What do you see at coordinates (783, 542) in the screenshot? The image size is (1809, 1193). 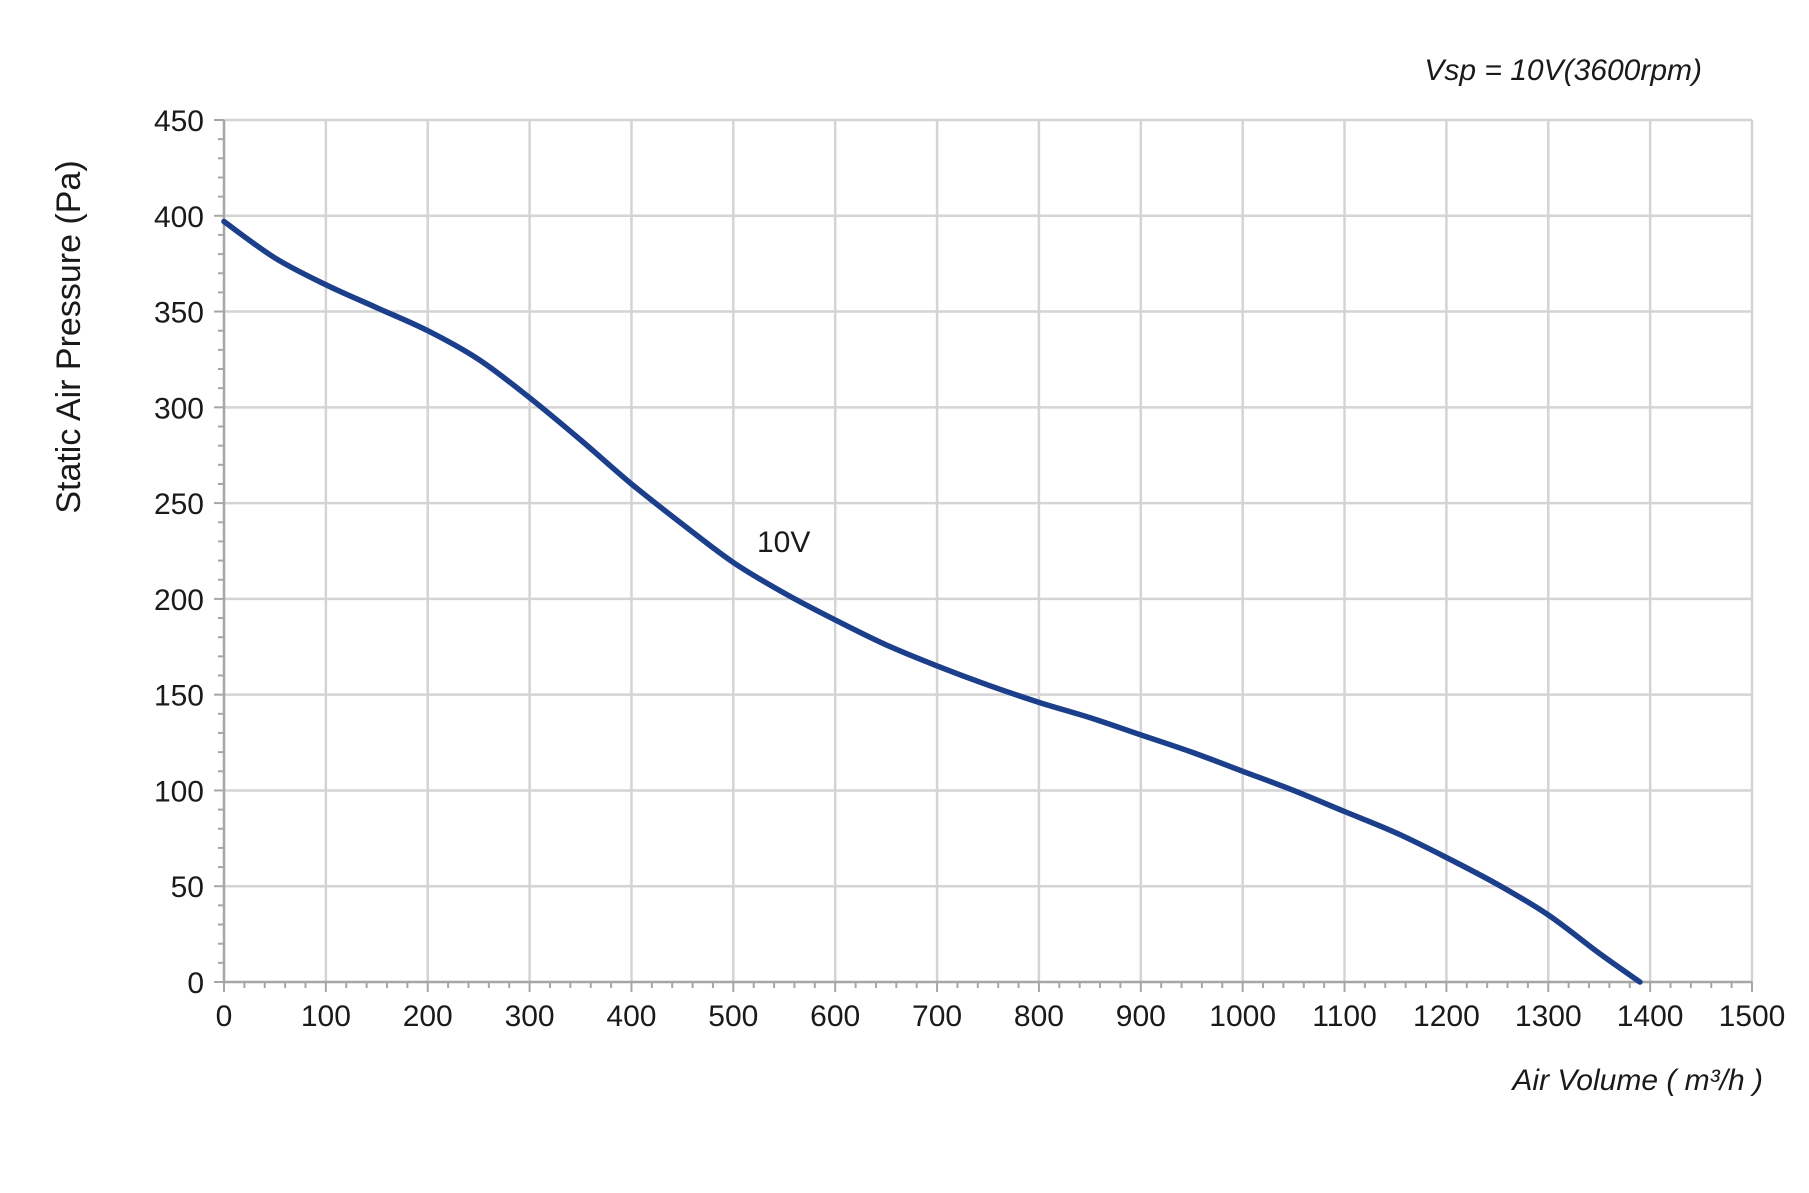 I see `series-label-10v: 10V` at bounding box center [783, 542].